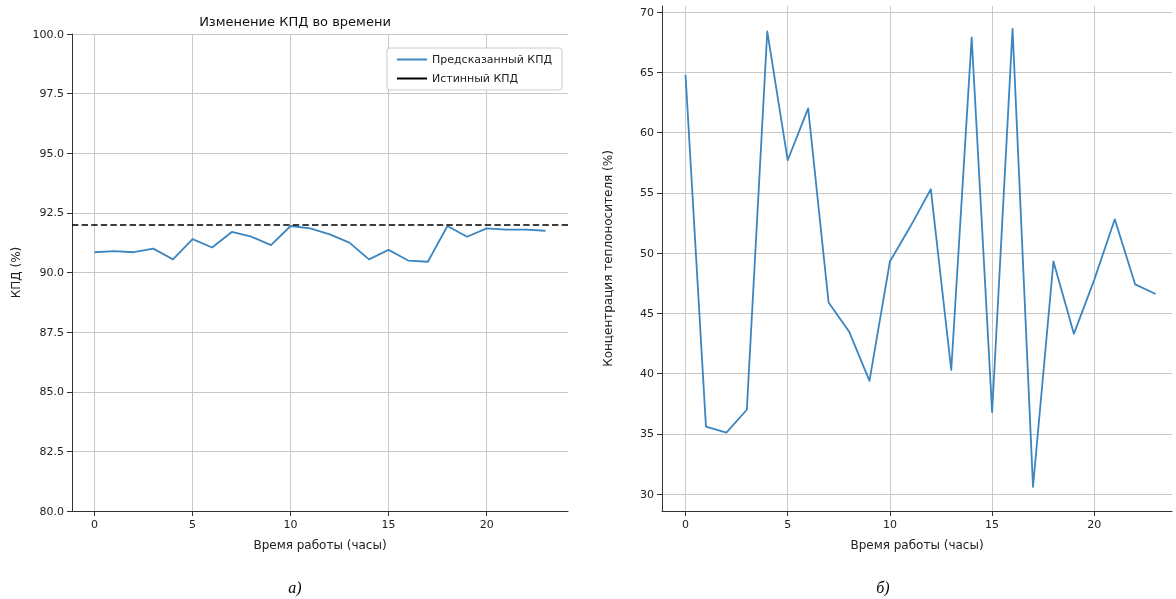 The image size is (1176, 599). I want to click on y-tick-label: 85.0, so click(51, 392).